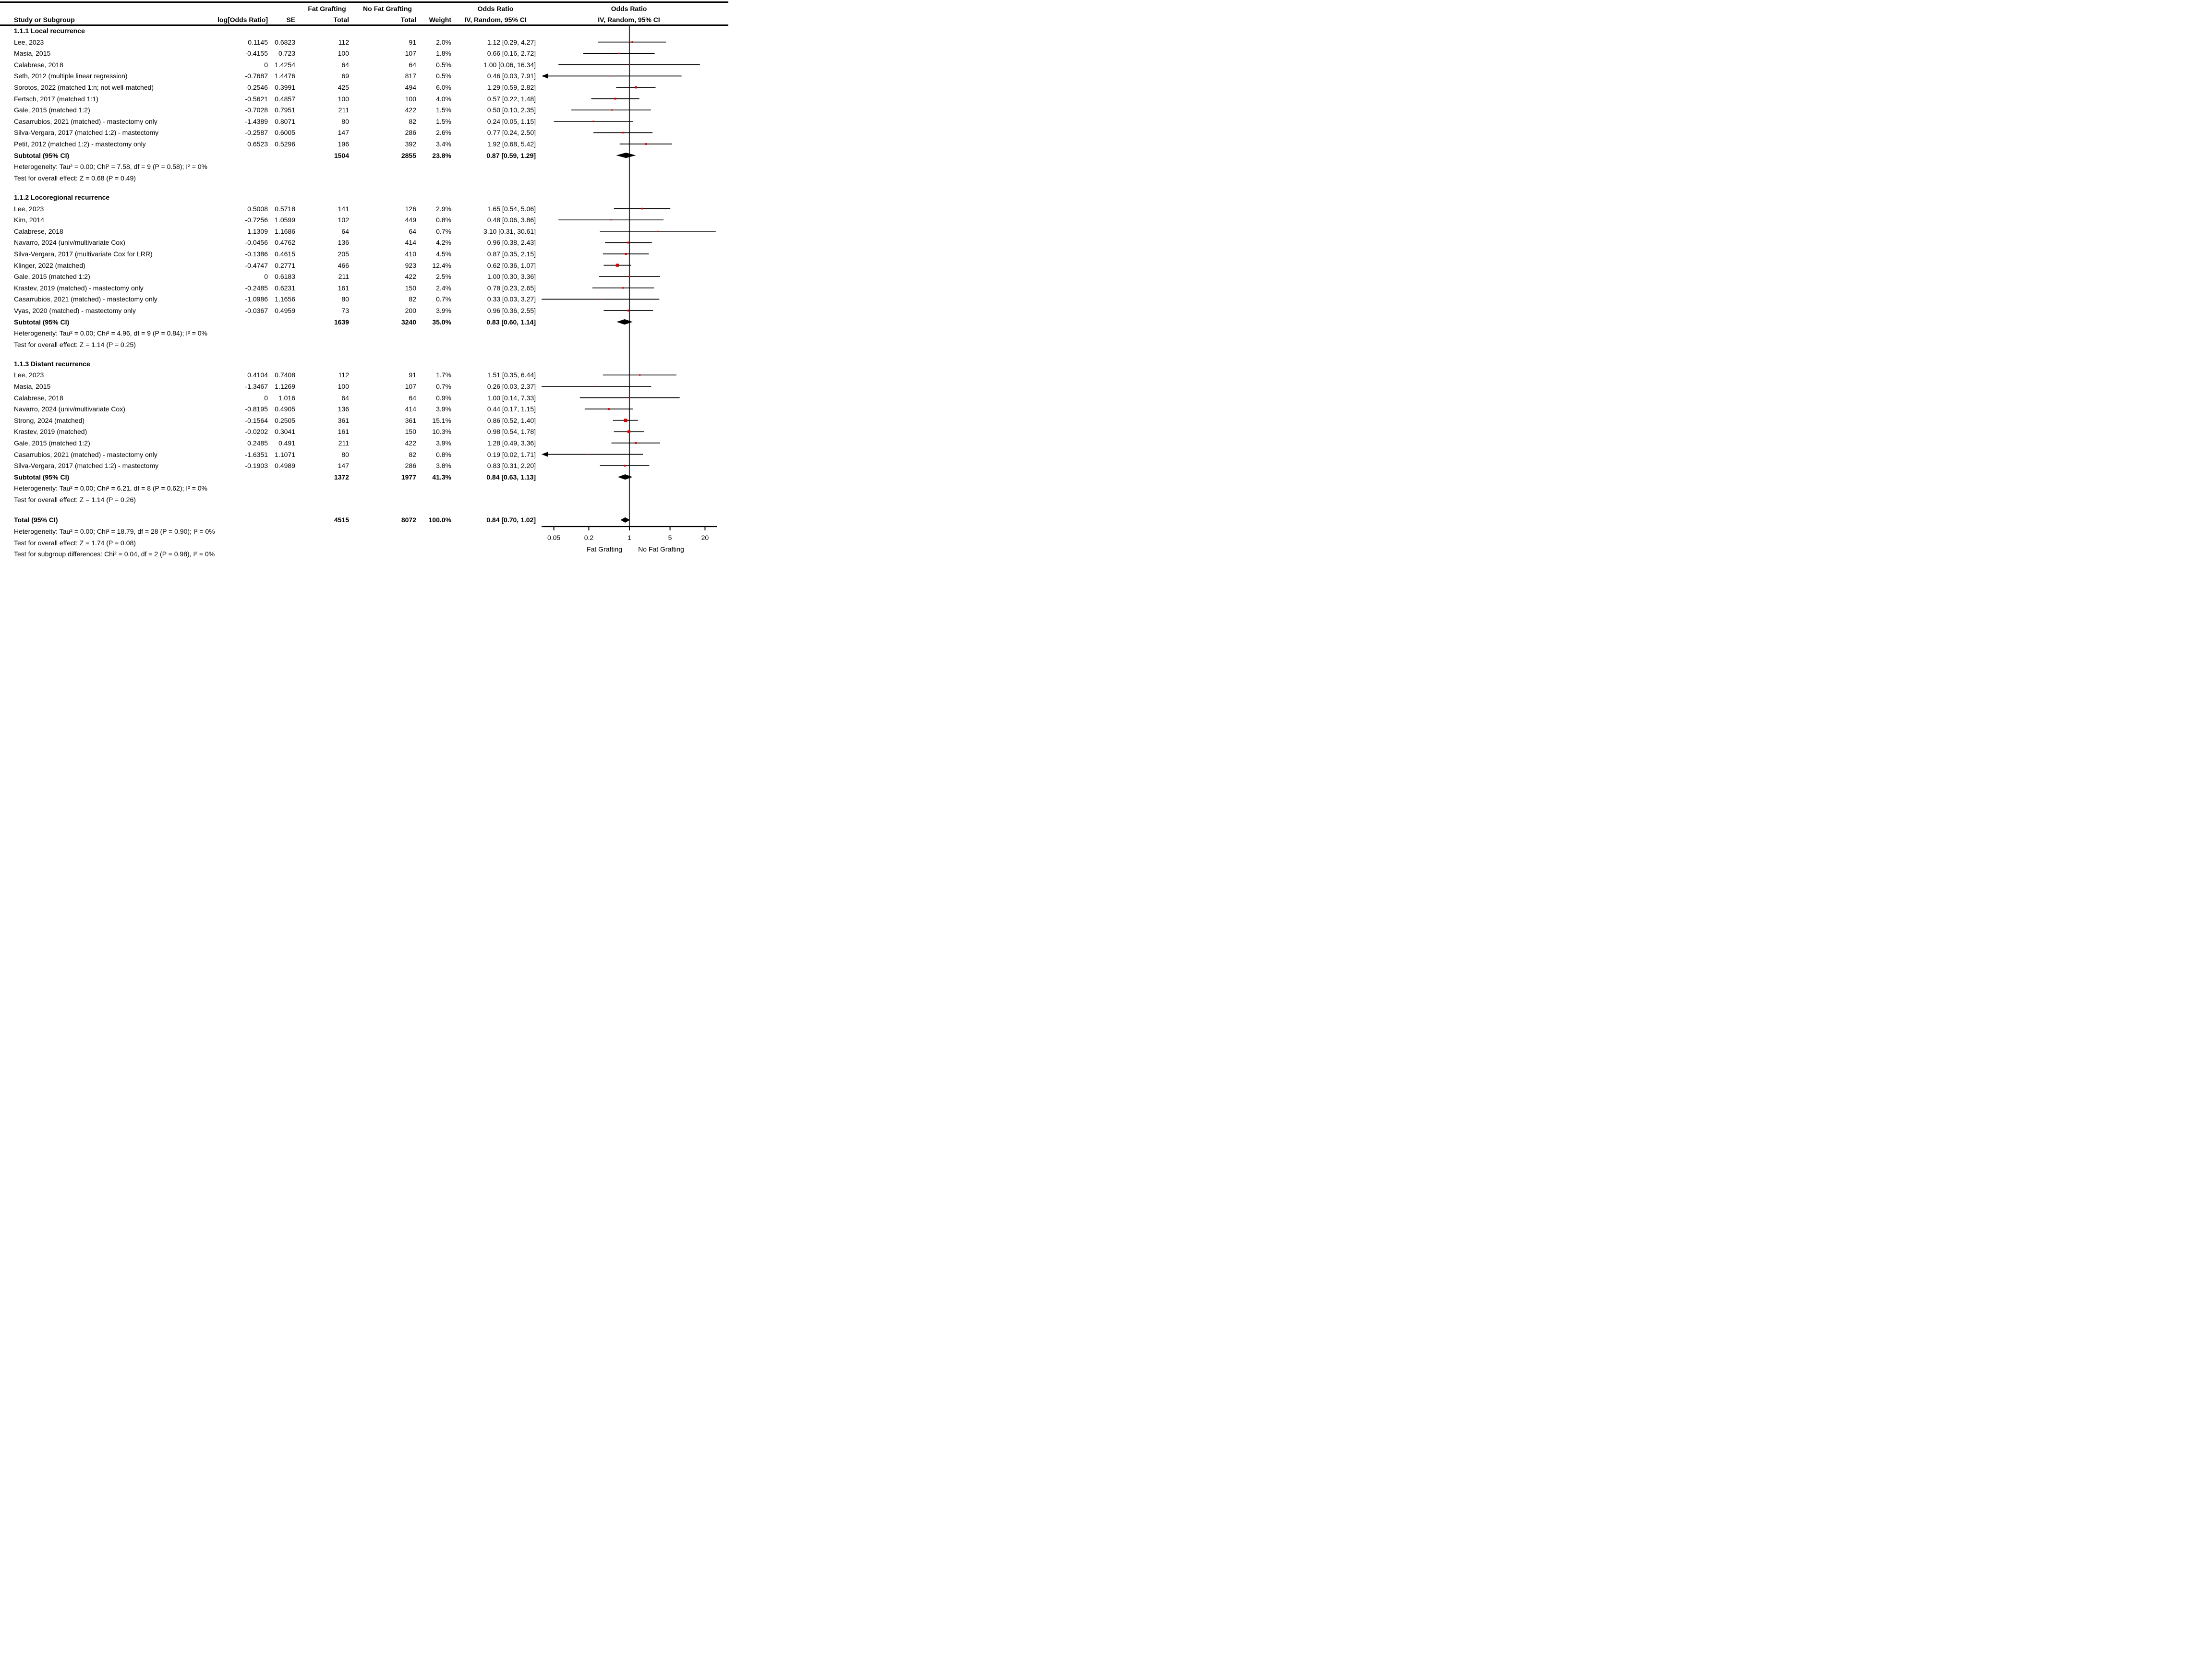 The image size is (2185, 1680). I want to click on cell-se: 0.6183, so click(285, 277).